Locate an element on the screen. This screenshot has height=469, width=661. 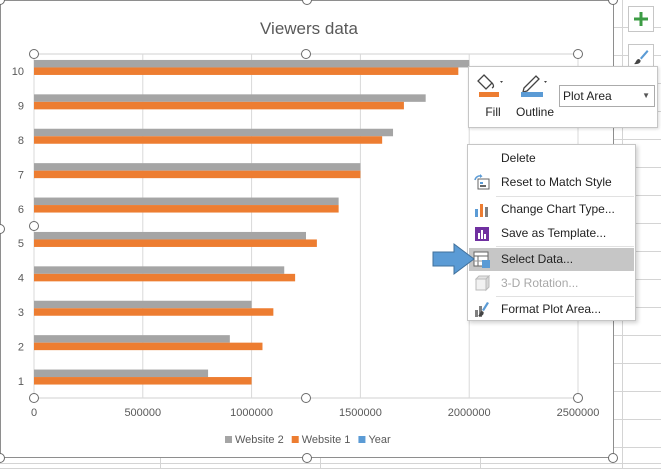
resize-handle-bottom-right is located at coordinates (578, 398).